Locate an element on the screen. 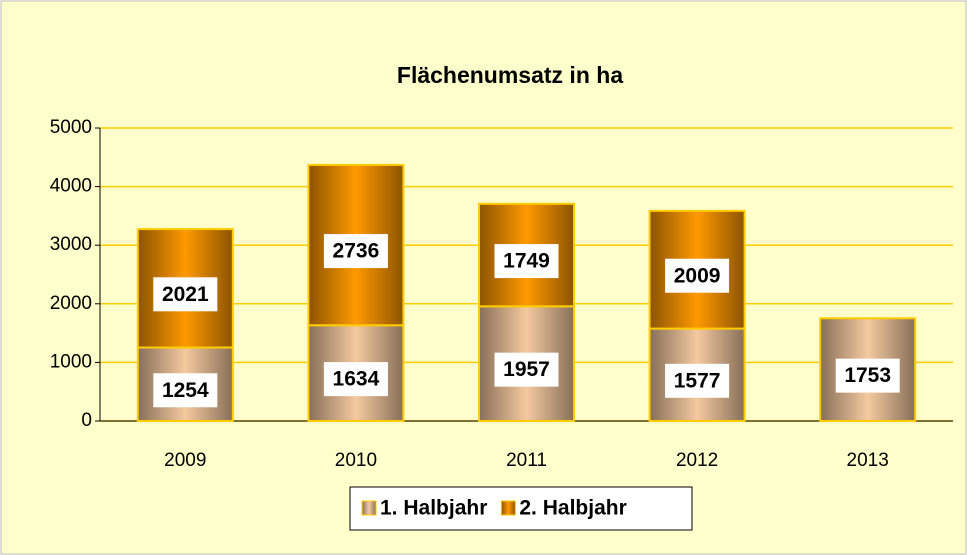 The height and width of the screenshot is (555, 967). chart-title: Flächenumsatz in ha is located at coordinates (510, 75).